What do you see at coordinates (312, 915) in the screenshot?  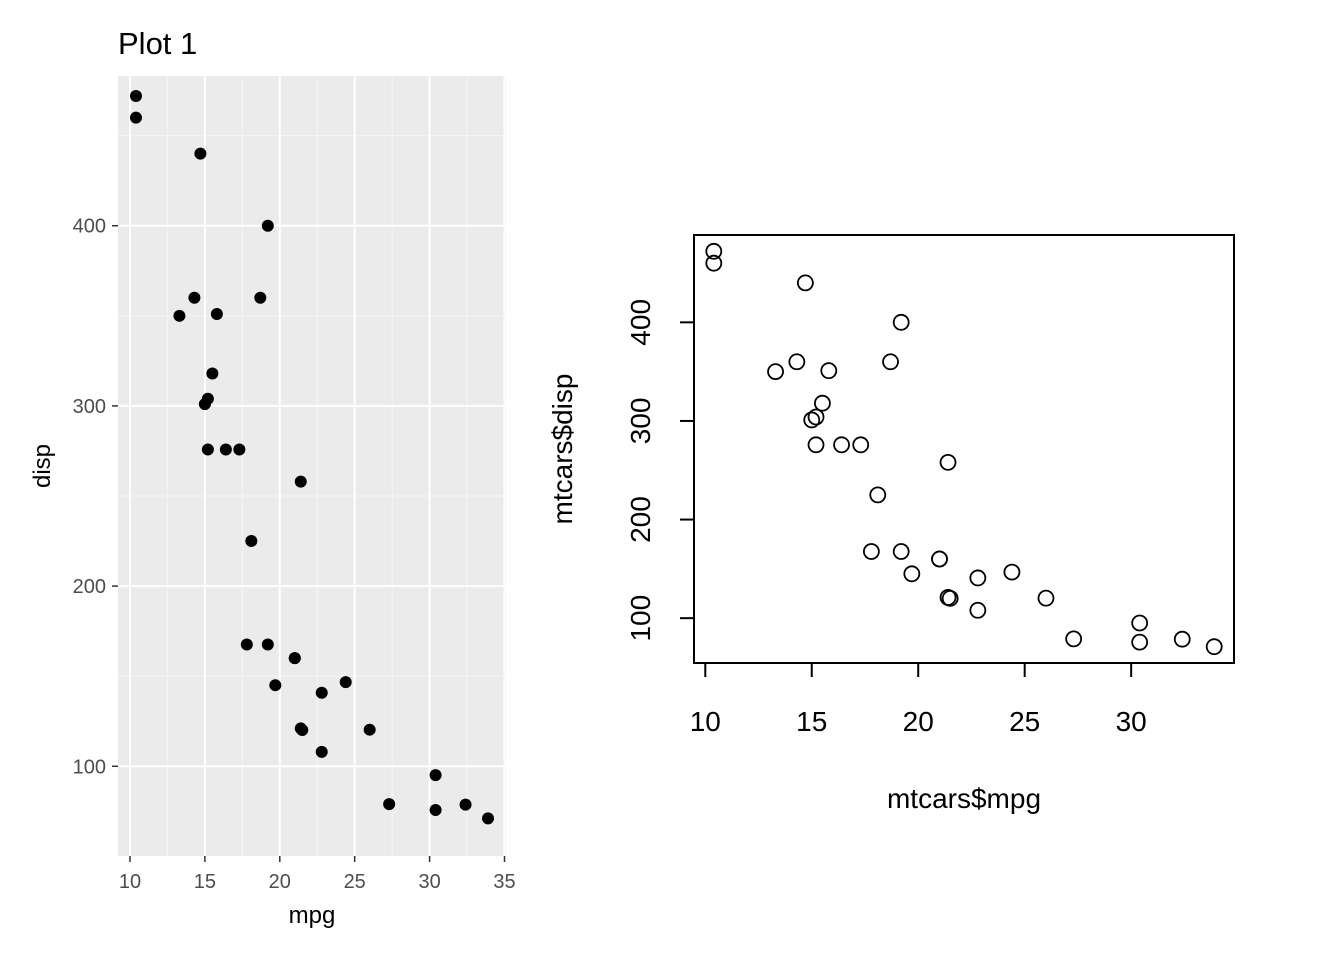 I see `plot-1-x-label: mpg` at bounding box center [312, 915].